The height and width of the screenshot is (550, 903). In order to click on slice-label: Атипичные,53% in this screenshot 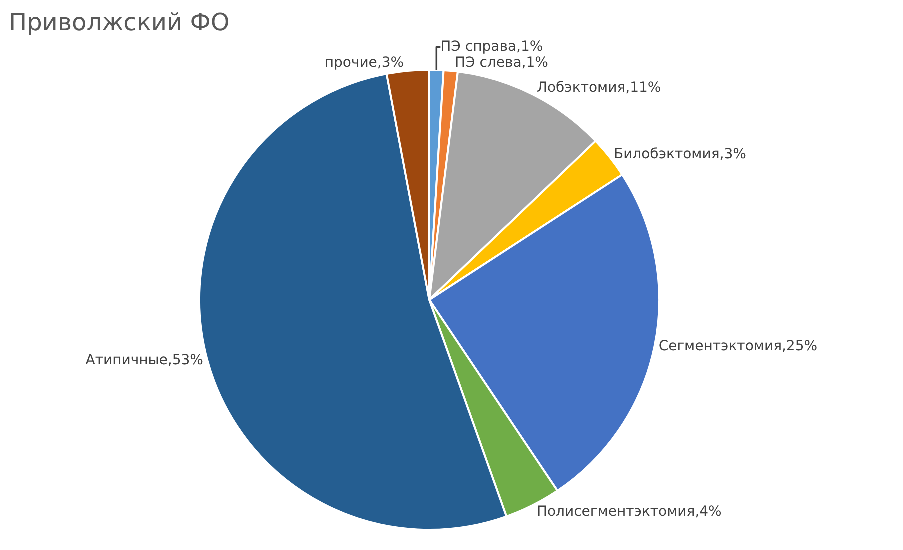, I will do `click(145, 360)`.